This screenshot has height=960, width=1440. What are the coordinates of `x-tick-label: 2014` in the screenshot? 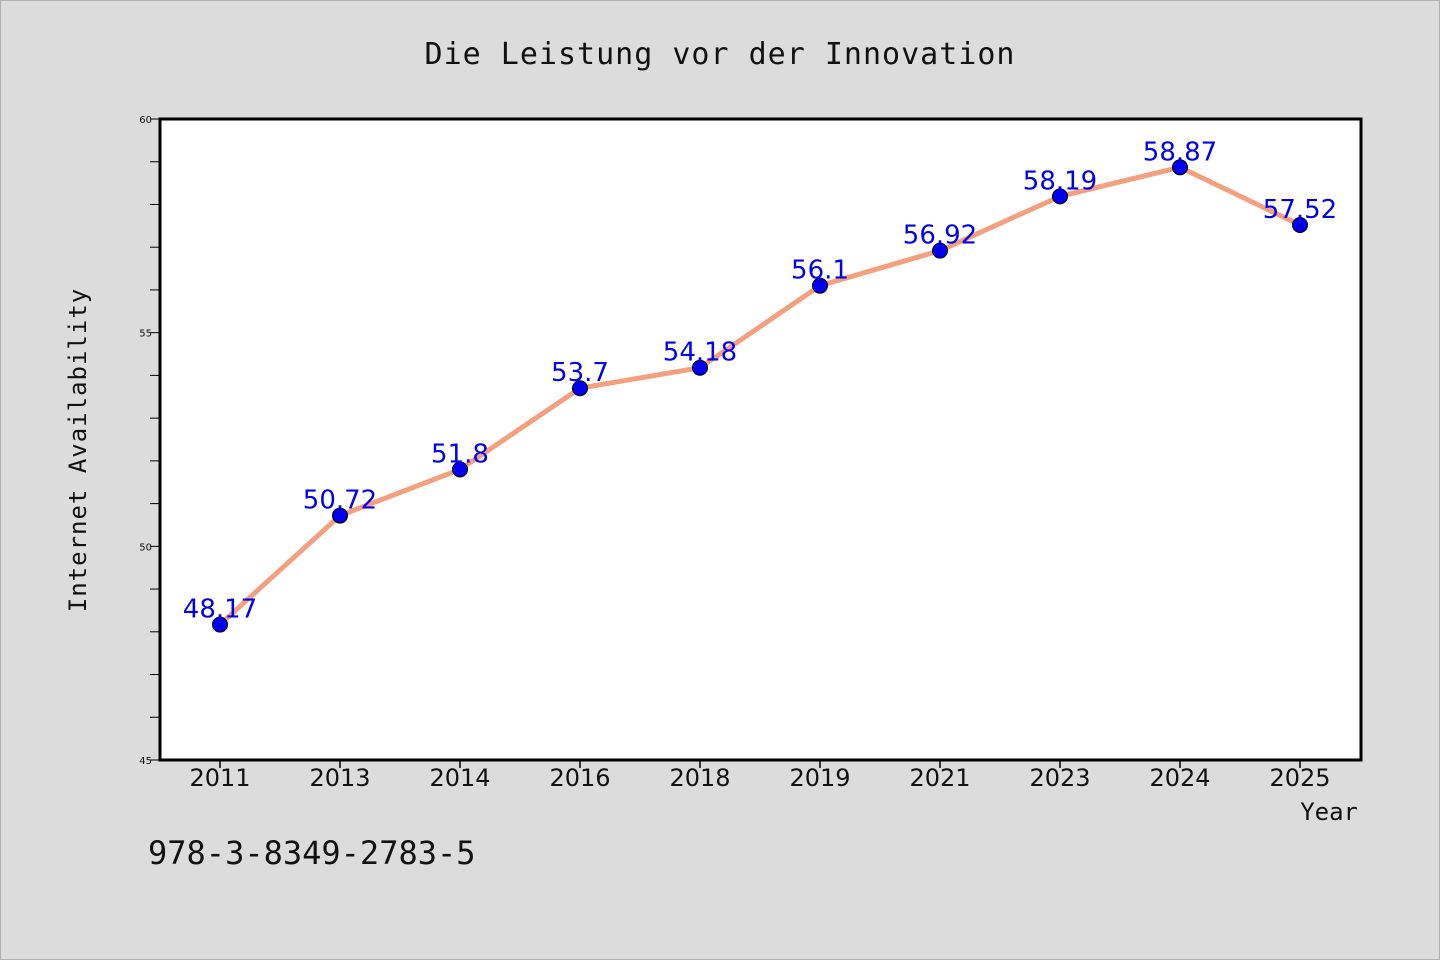 It's located at (459, 778).